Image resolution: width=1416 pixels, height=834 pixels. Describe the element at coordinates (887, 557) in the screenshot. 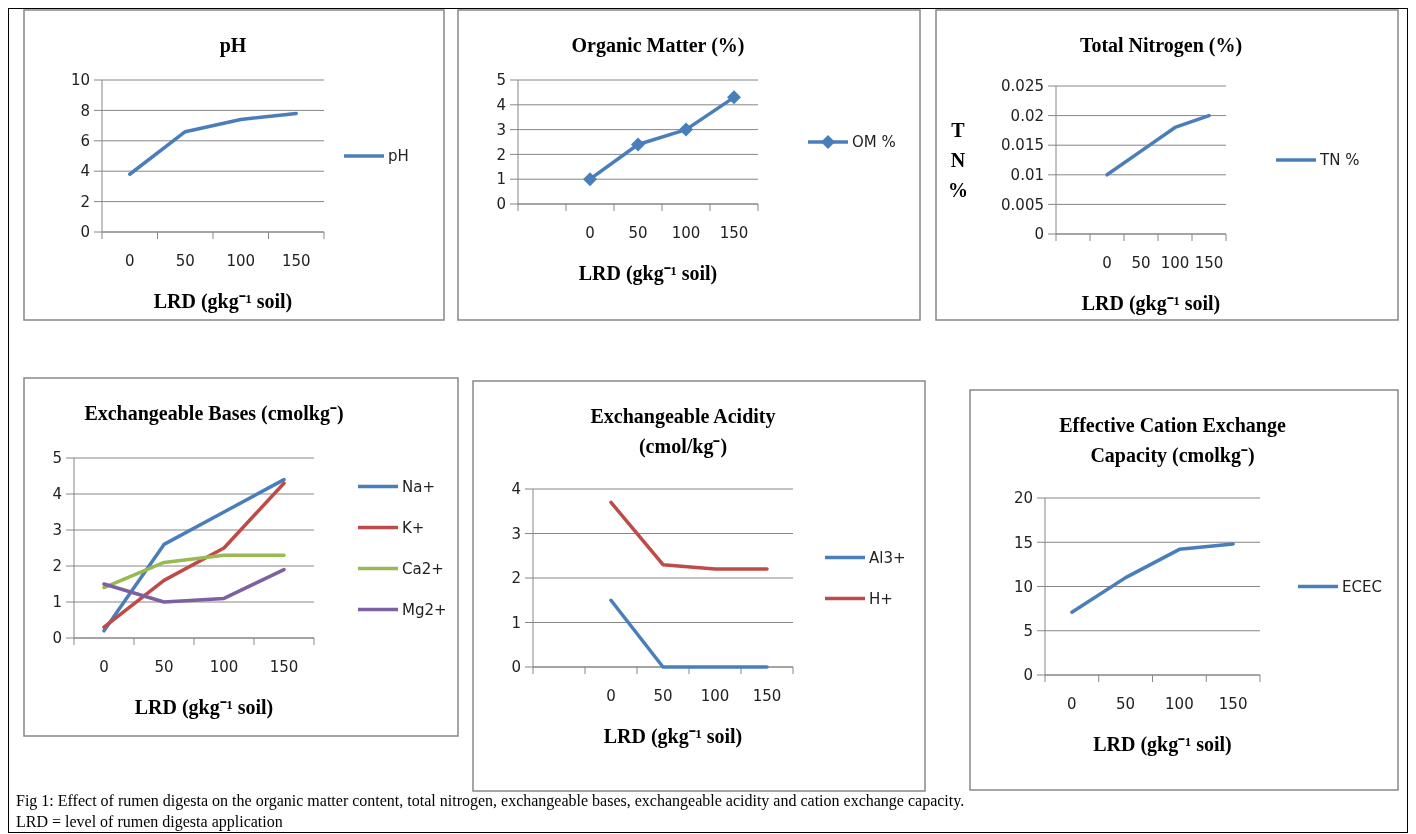

I see `legend-label: Al3+` at that location.